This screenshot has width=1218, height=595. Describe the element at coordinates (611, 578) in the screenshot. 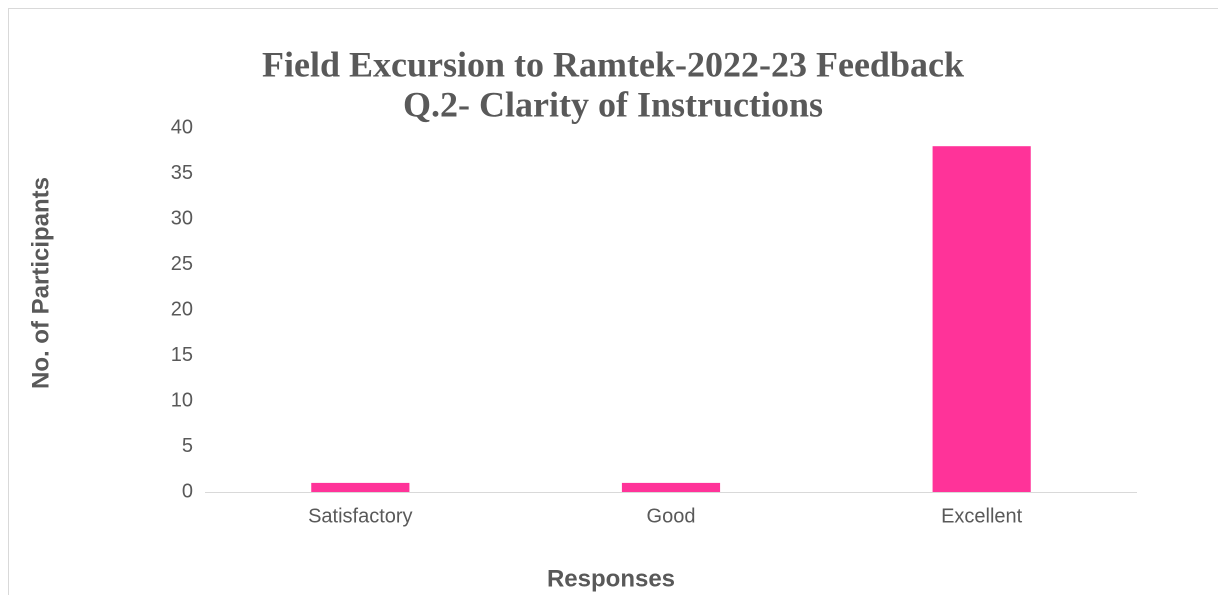

I see `x-axis-title: Responses` at that location.